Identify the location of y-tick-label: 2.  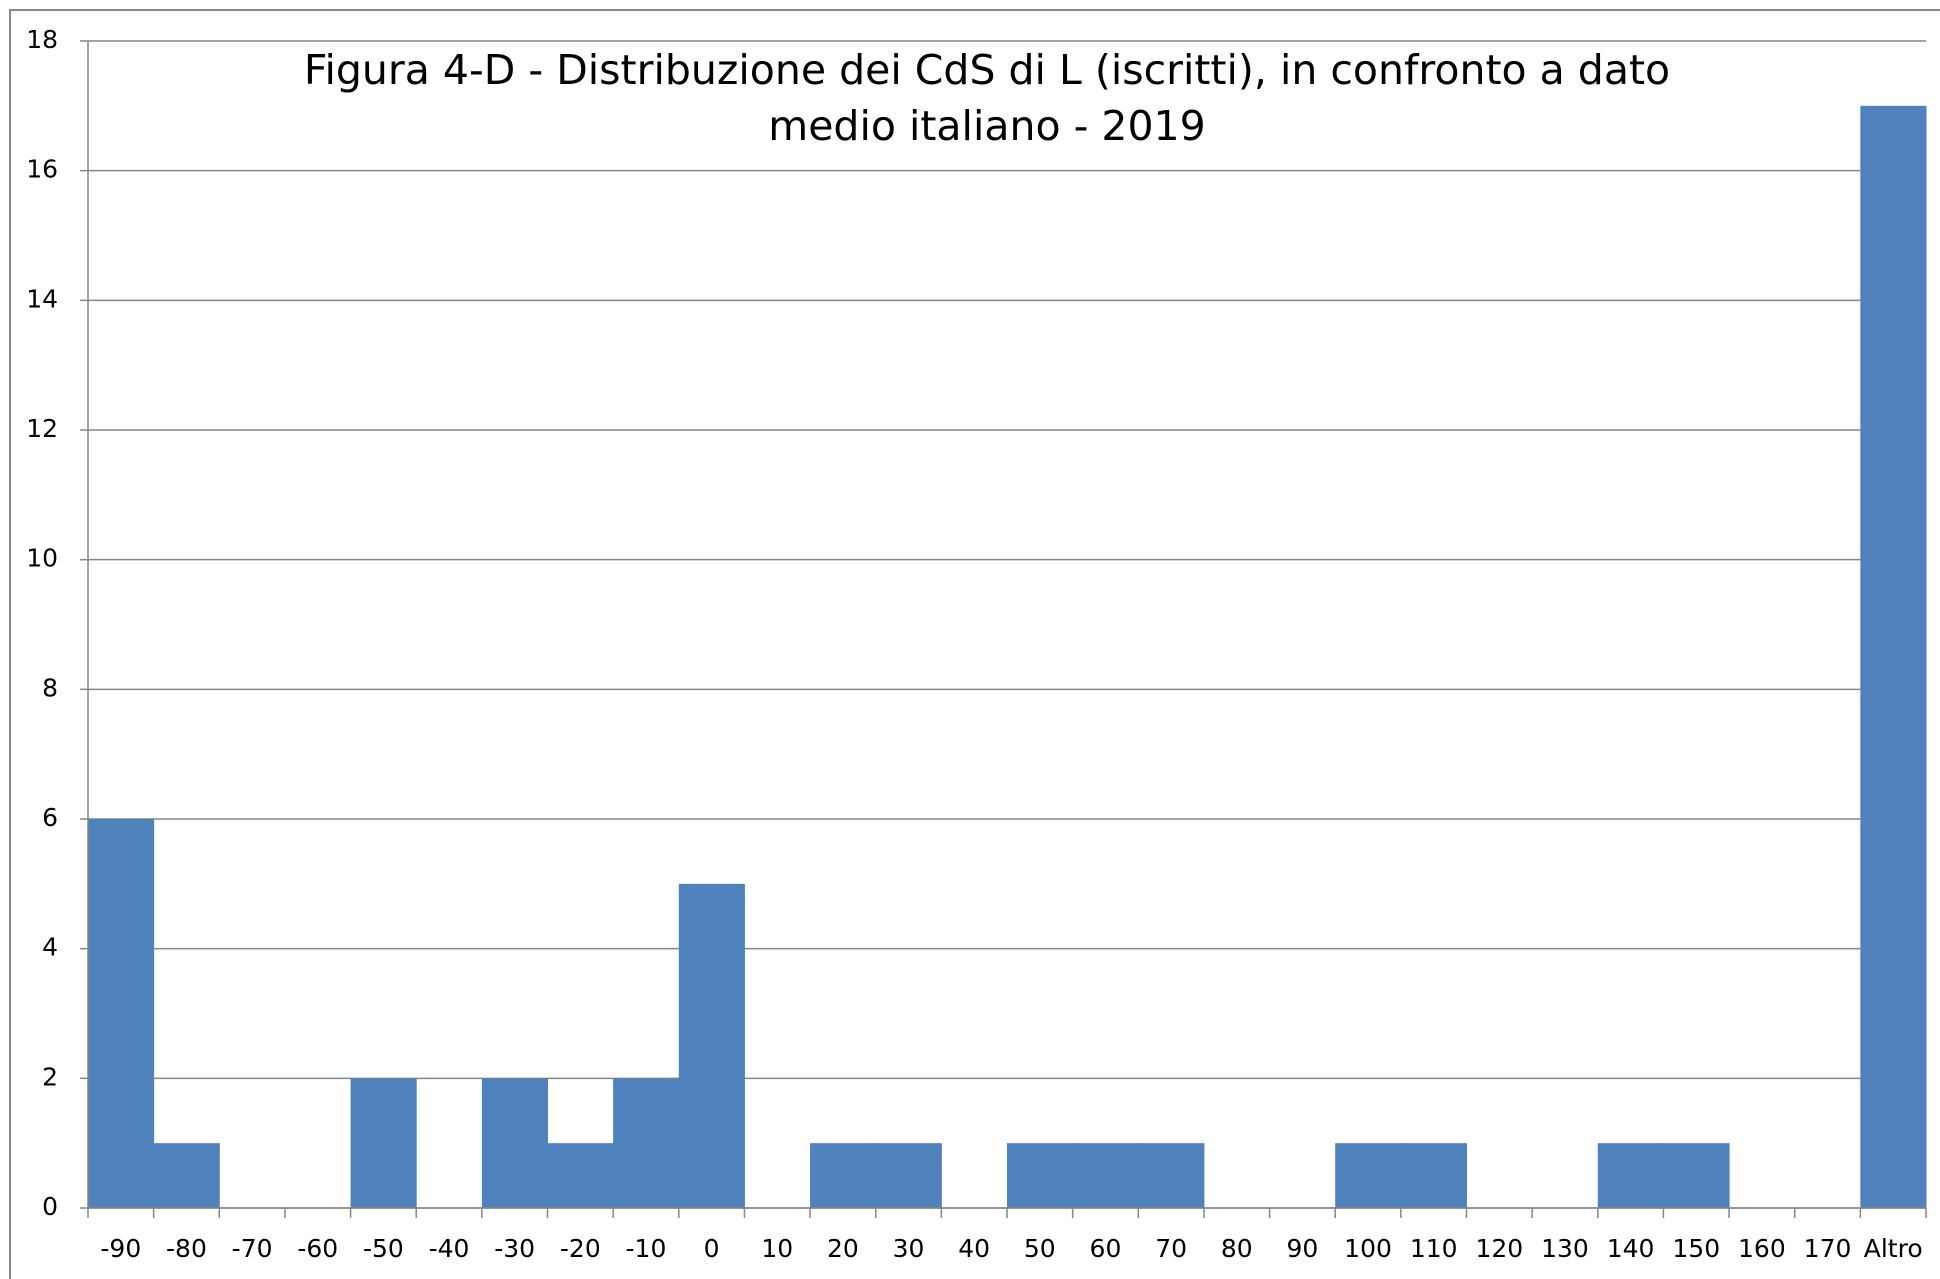
(50, 1076).